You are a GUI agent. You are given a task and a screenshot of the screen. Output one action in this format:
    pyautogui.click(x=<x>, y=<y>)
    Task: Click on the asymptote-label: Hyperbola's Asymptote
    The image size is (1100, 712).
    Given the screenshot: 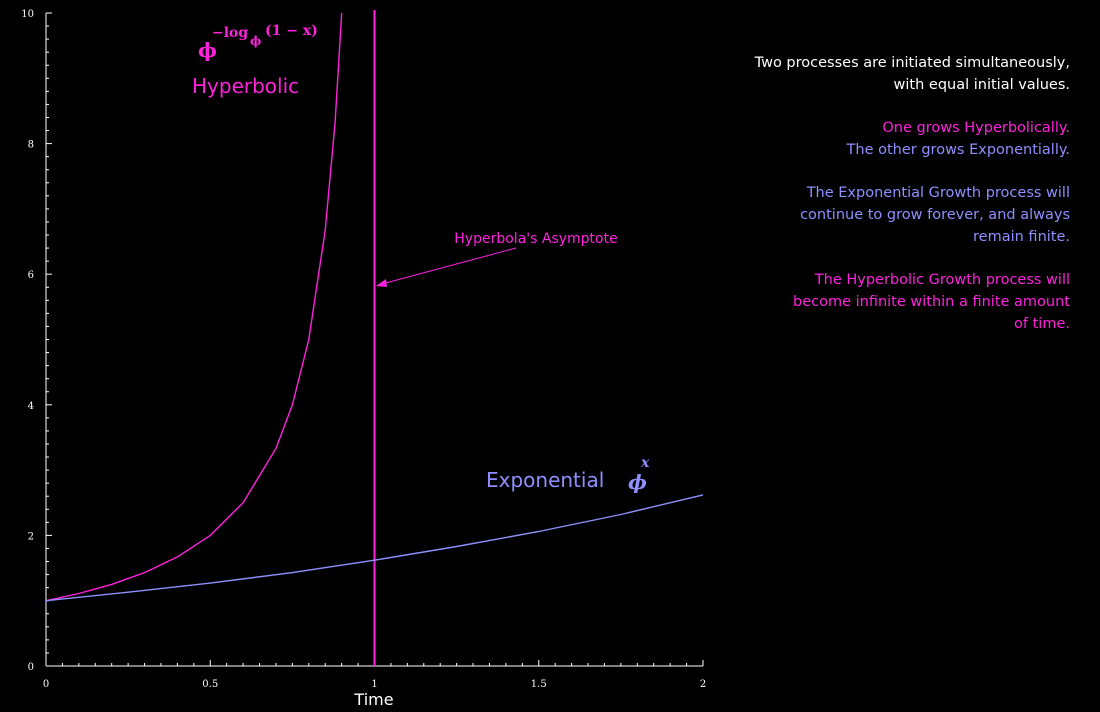 What is the action you would take?
    pyautogui.click(x=535, y=239)
    